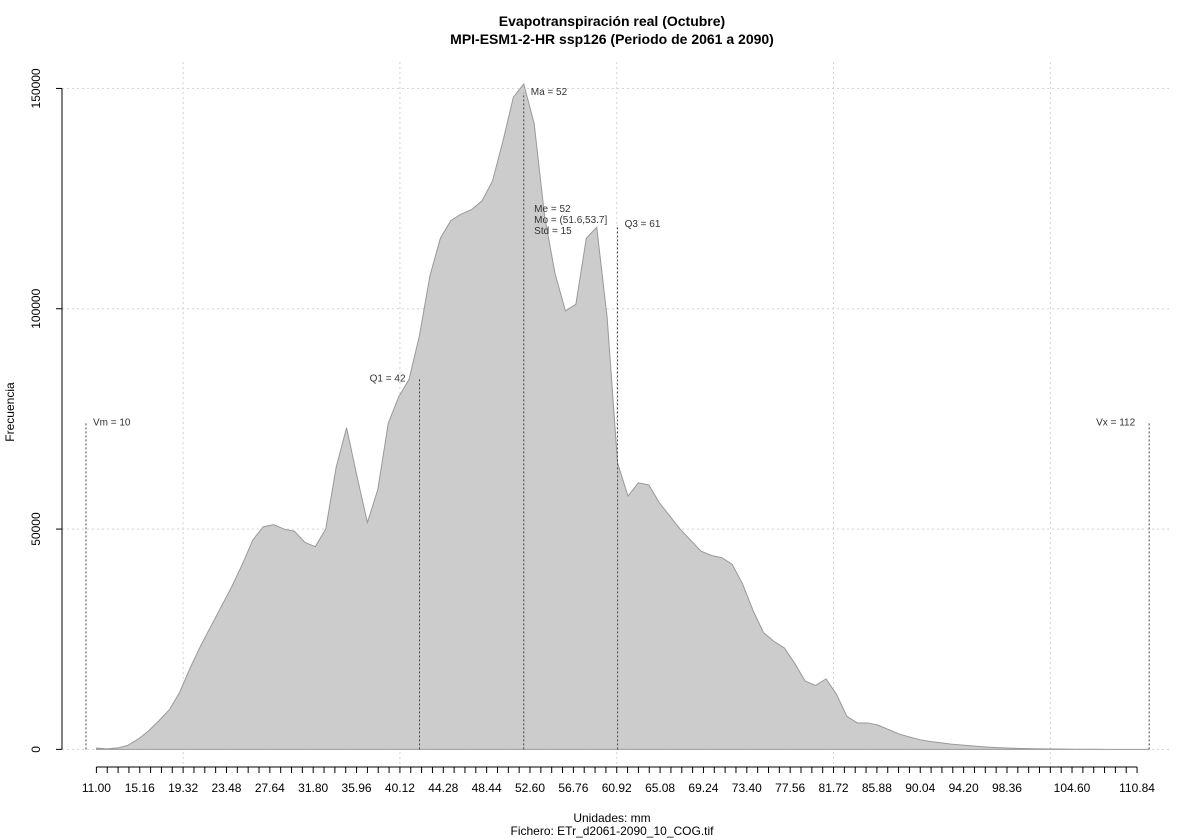 The height and width of the screenshot is (840, 1200). I want to click on x-tick-label-6: 35.96, so click(357, 788).